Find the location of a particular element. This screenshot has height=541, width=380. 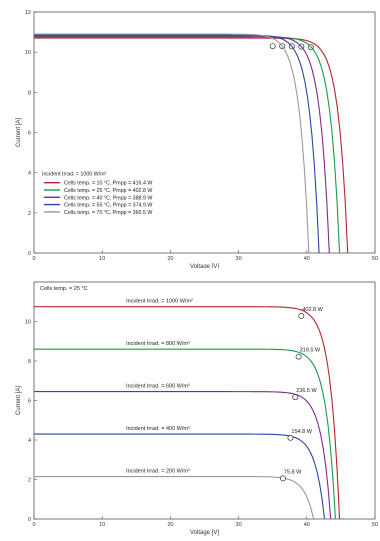

mpp-label-3: 154.8 W is located at coordinates (301, 432).